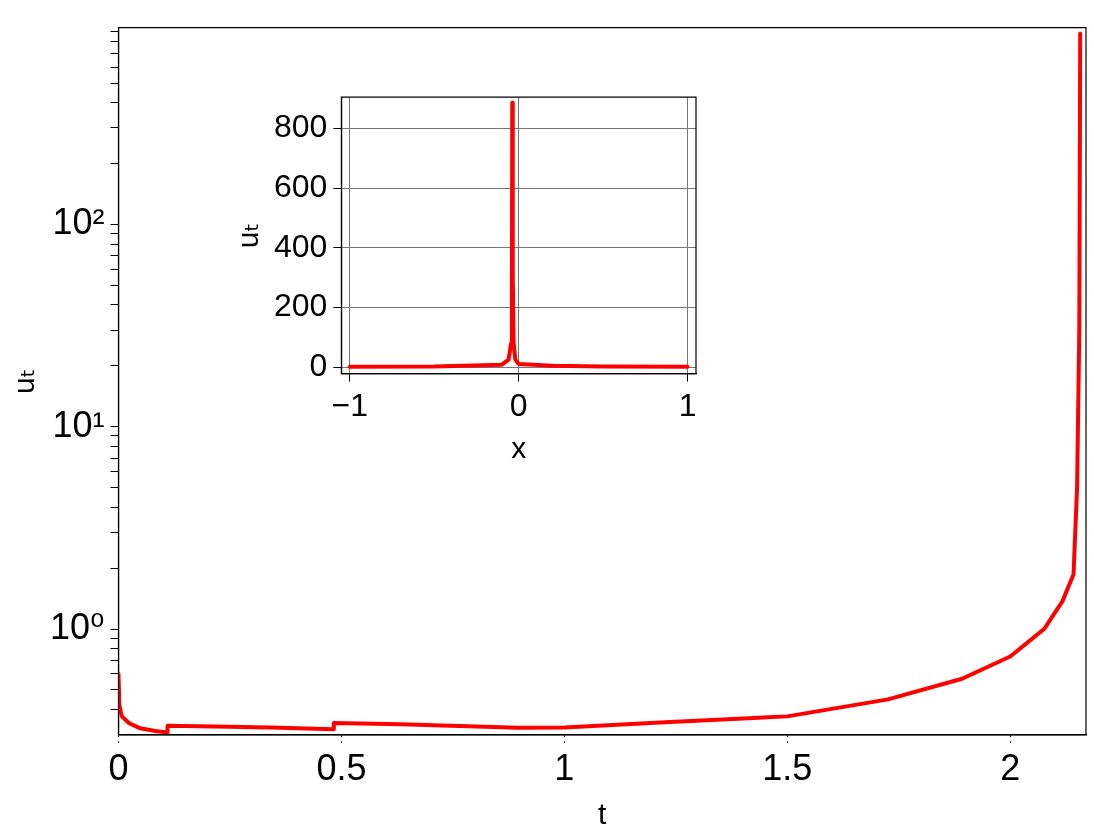  Describe the element at coordinates (78, 222) in the screenshot. I see `y-tick-label: 10²` at that location.